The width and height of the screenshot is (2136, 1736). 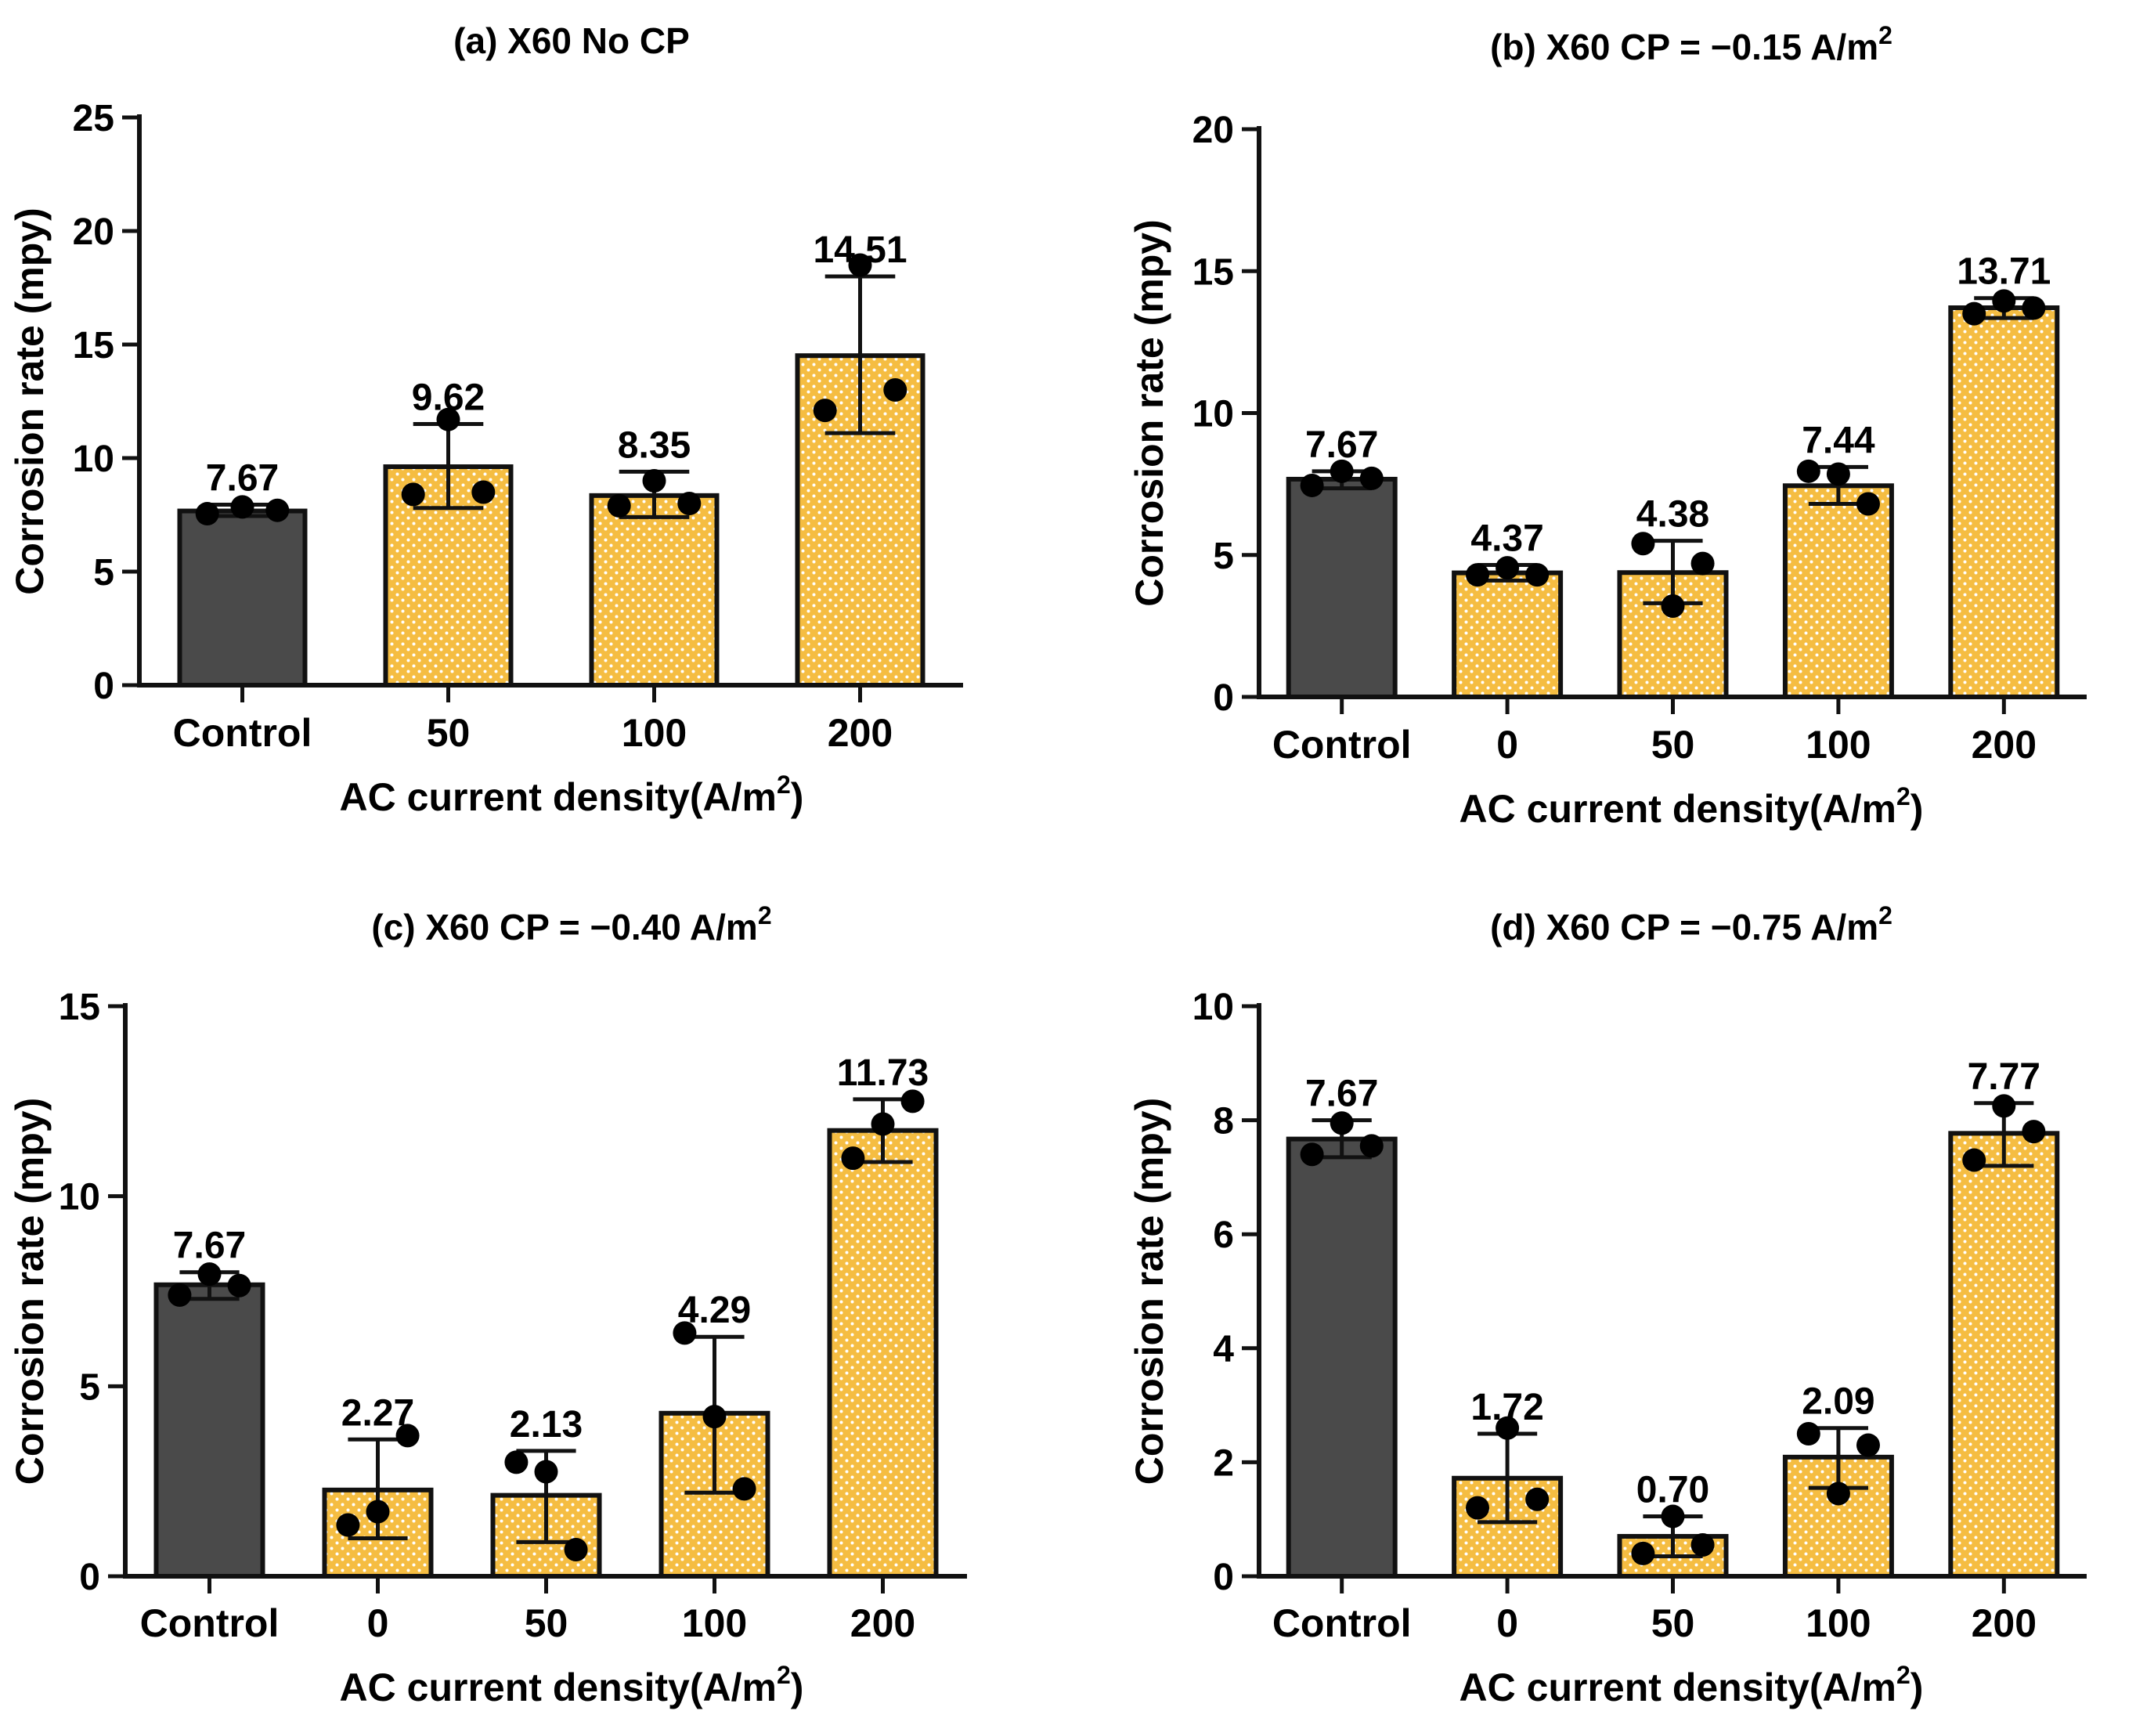 What do you see at coordinates (1506, 1407) in the screenshot?
I see `value-label: 1.72` at bounding box center [1506, 1407].